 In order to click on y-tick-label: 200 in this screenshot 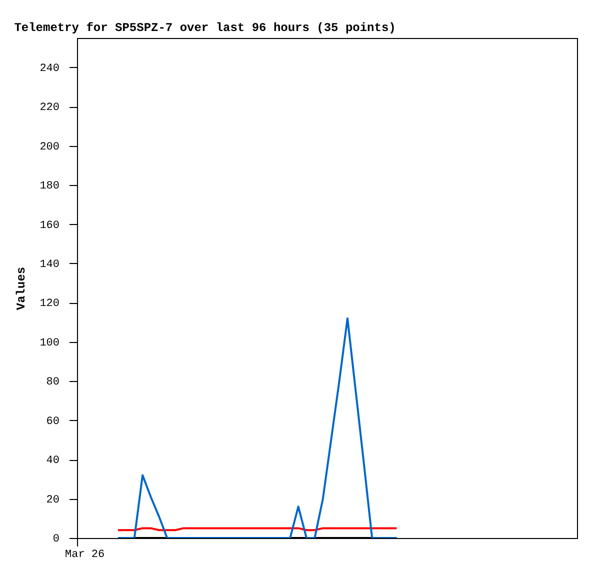, I will do `click(50, 147)`.